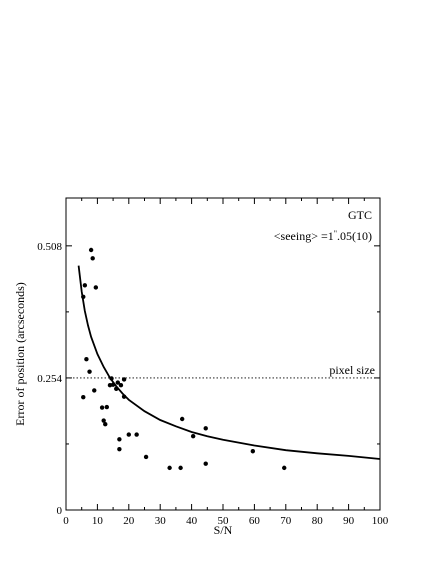  What do you see at coordinates (192, 521) in the screenshot?
I see `x-tick-label: 40` at bounding box center [192, 521].